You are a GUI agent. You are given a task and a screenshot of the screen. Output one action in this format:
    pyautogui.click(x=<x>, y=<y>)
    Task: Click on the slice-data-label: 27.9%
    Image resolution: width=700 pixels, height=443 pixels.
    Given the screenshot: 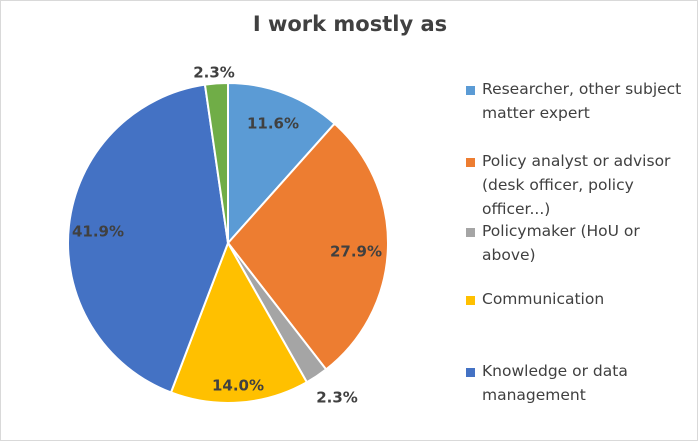 What is the action you would take?
    pyautogui.click(x=356, y=252)
    